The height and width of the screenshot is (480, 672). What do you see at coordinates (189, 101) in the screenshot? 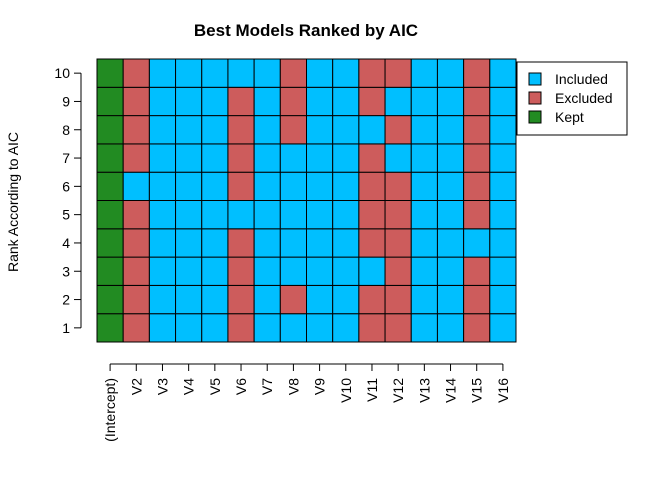
I see `cell-rank-9-v4` at bounding box center [189, 101].